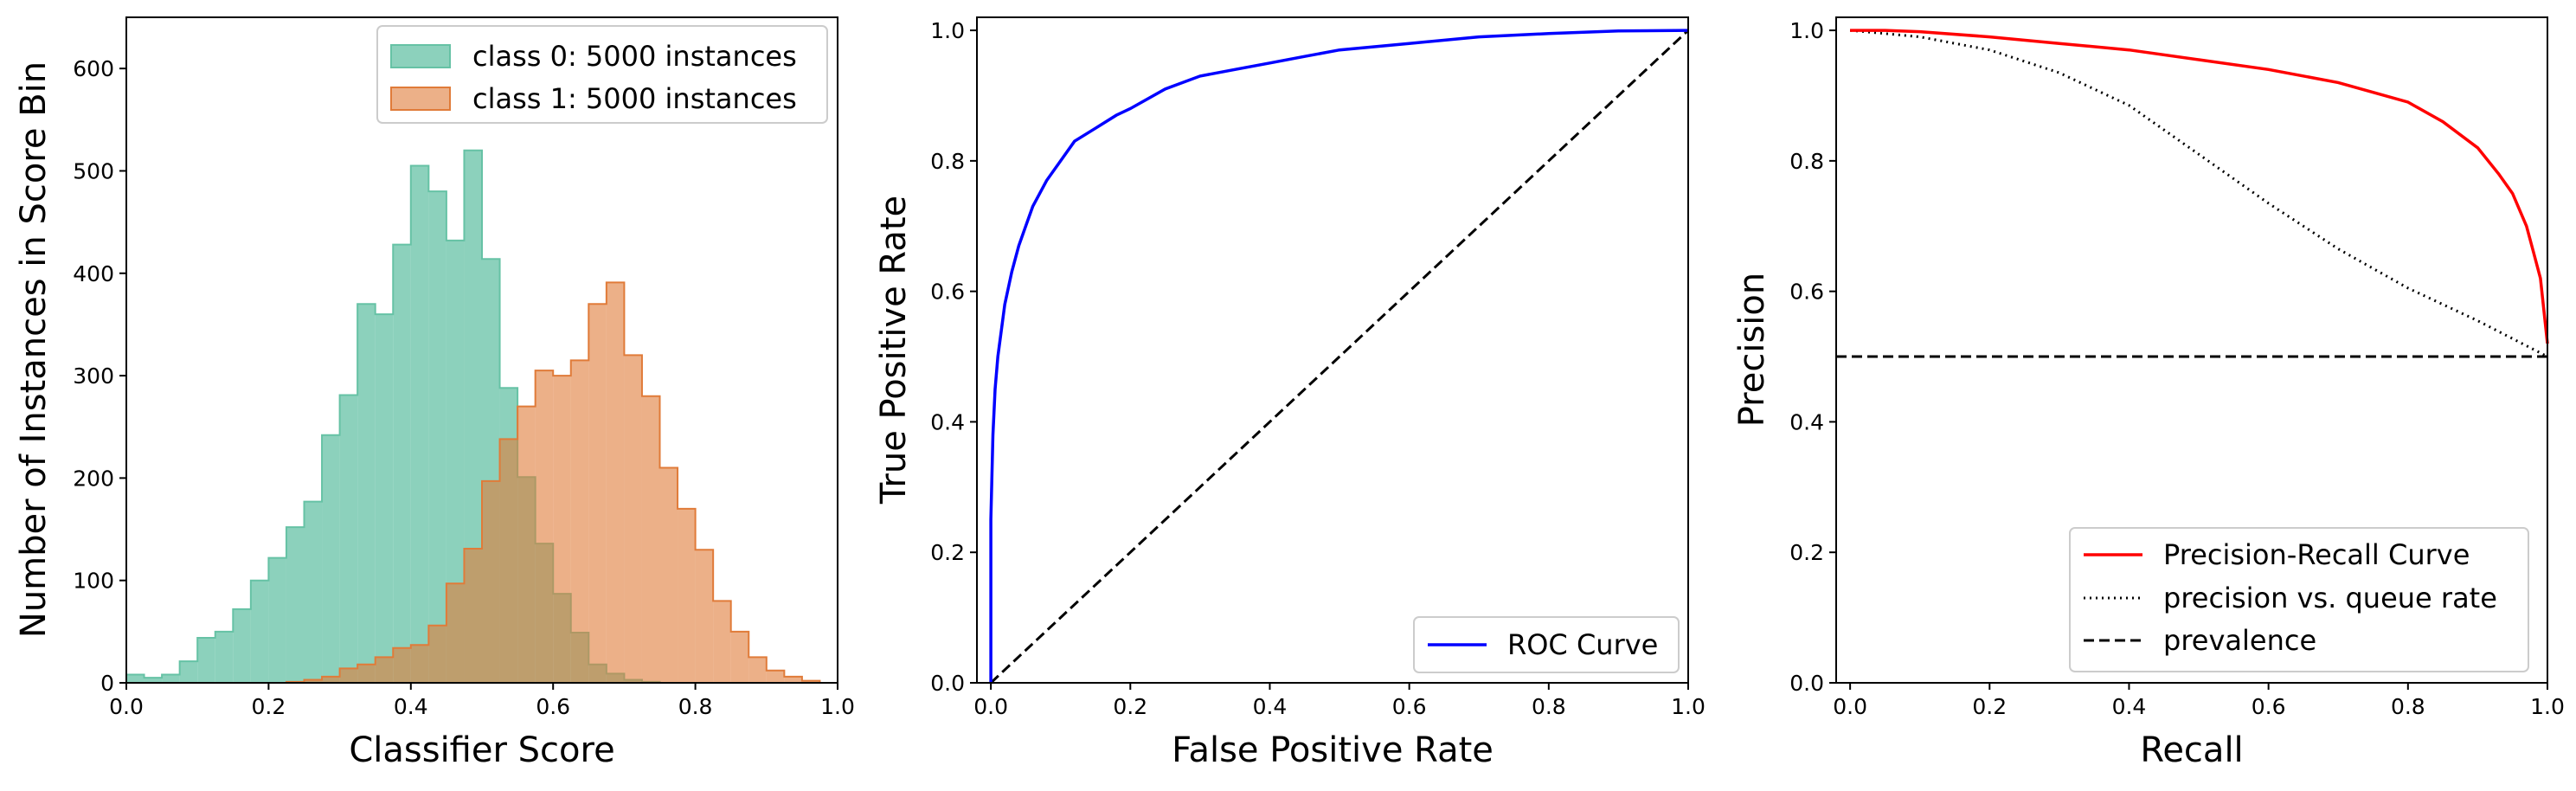 This screenshot has height=791, width=2576. Describe the element at coordinates (2199, 186) in the screenshot. I see `precision-recall-curve-line` at that location.